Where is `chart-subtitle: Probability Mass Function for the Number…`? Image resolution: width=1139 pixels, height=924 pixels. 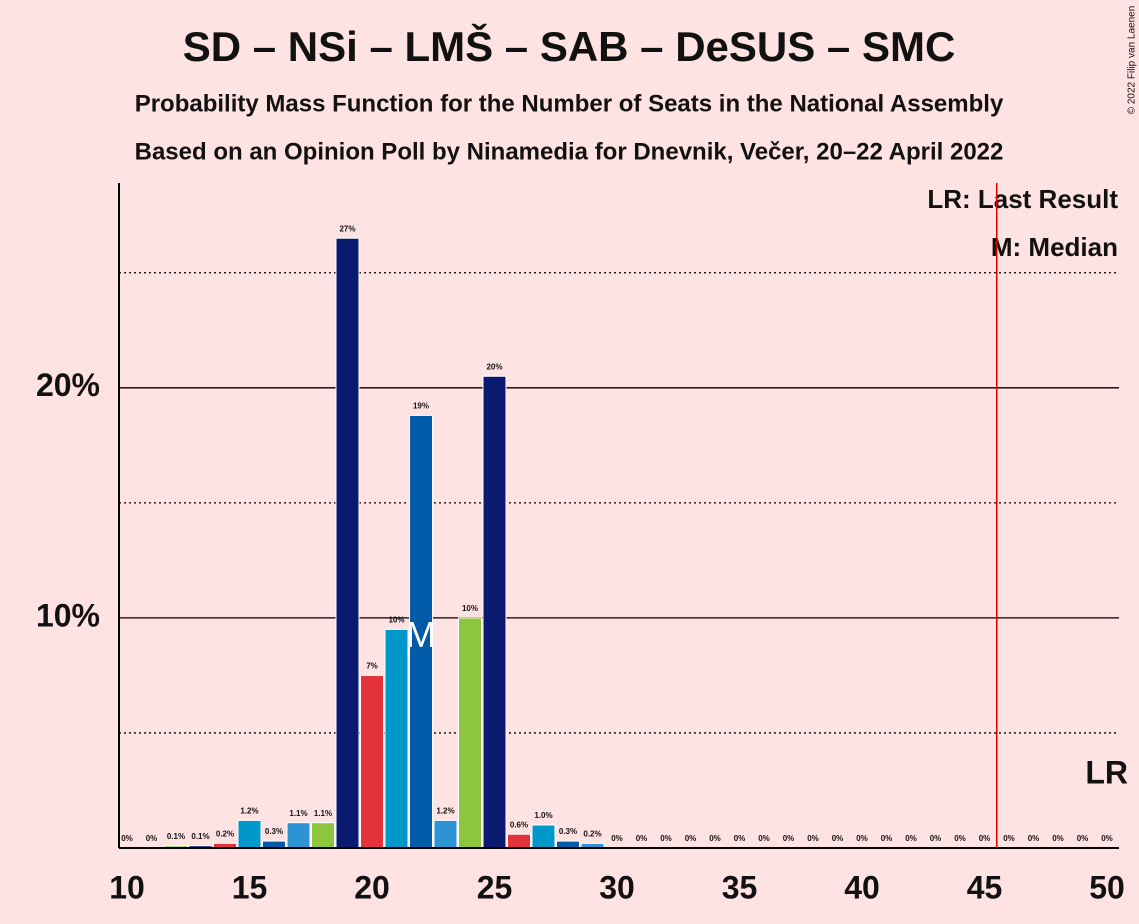 chart-subtitle: Probability Mass Function for the Number… is located at coordinates (569, 103).